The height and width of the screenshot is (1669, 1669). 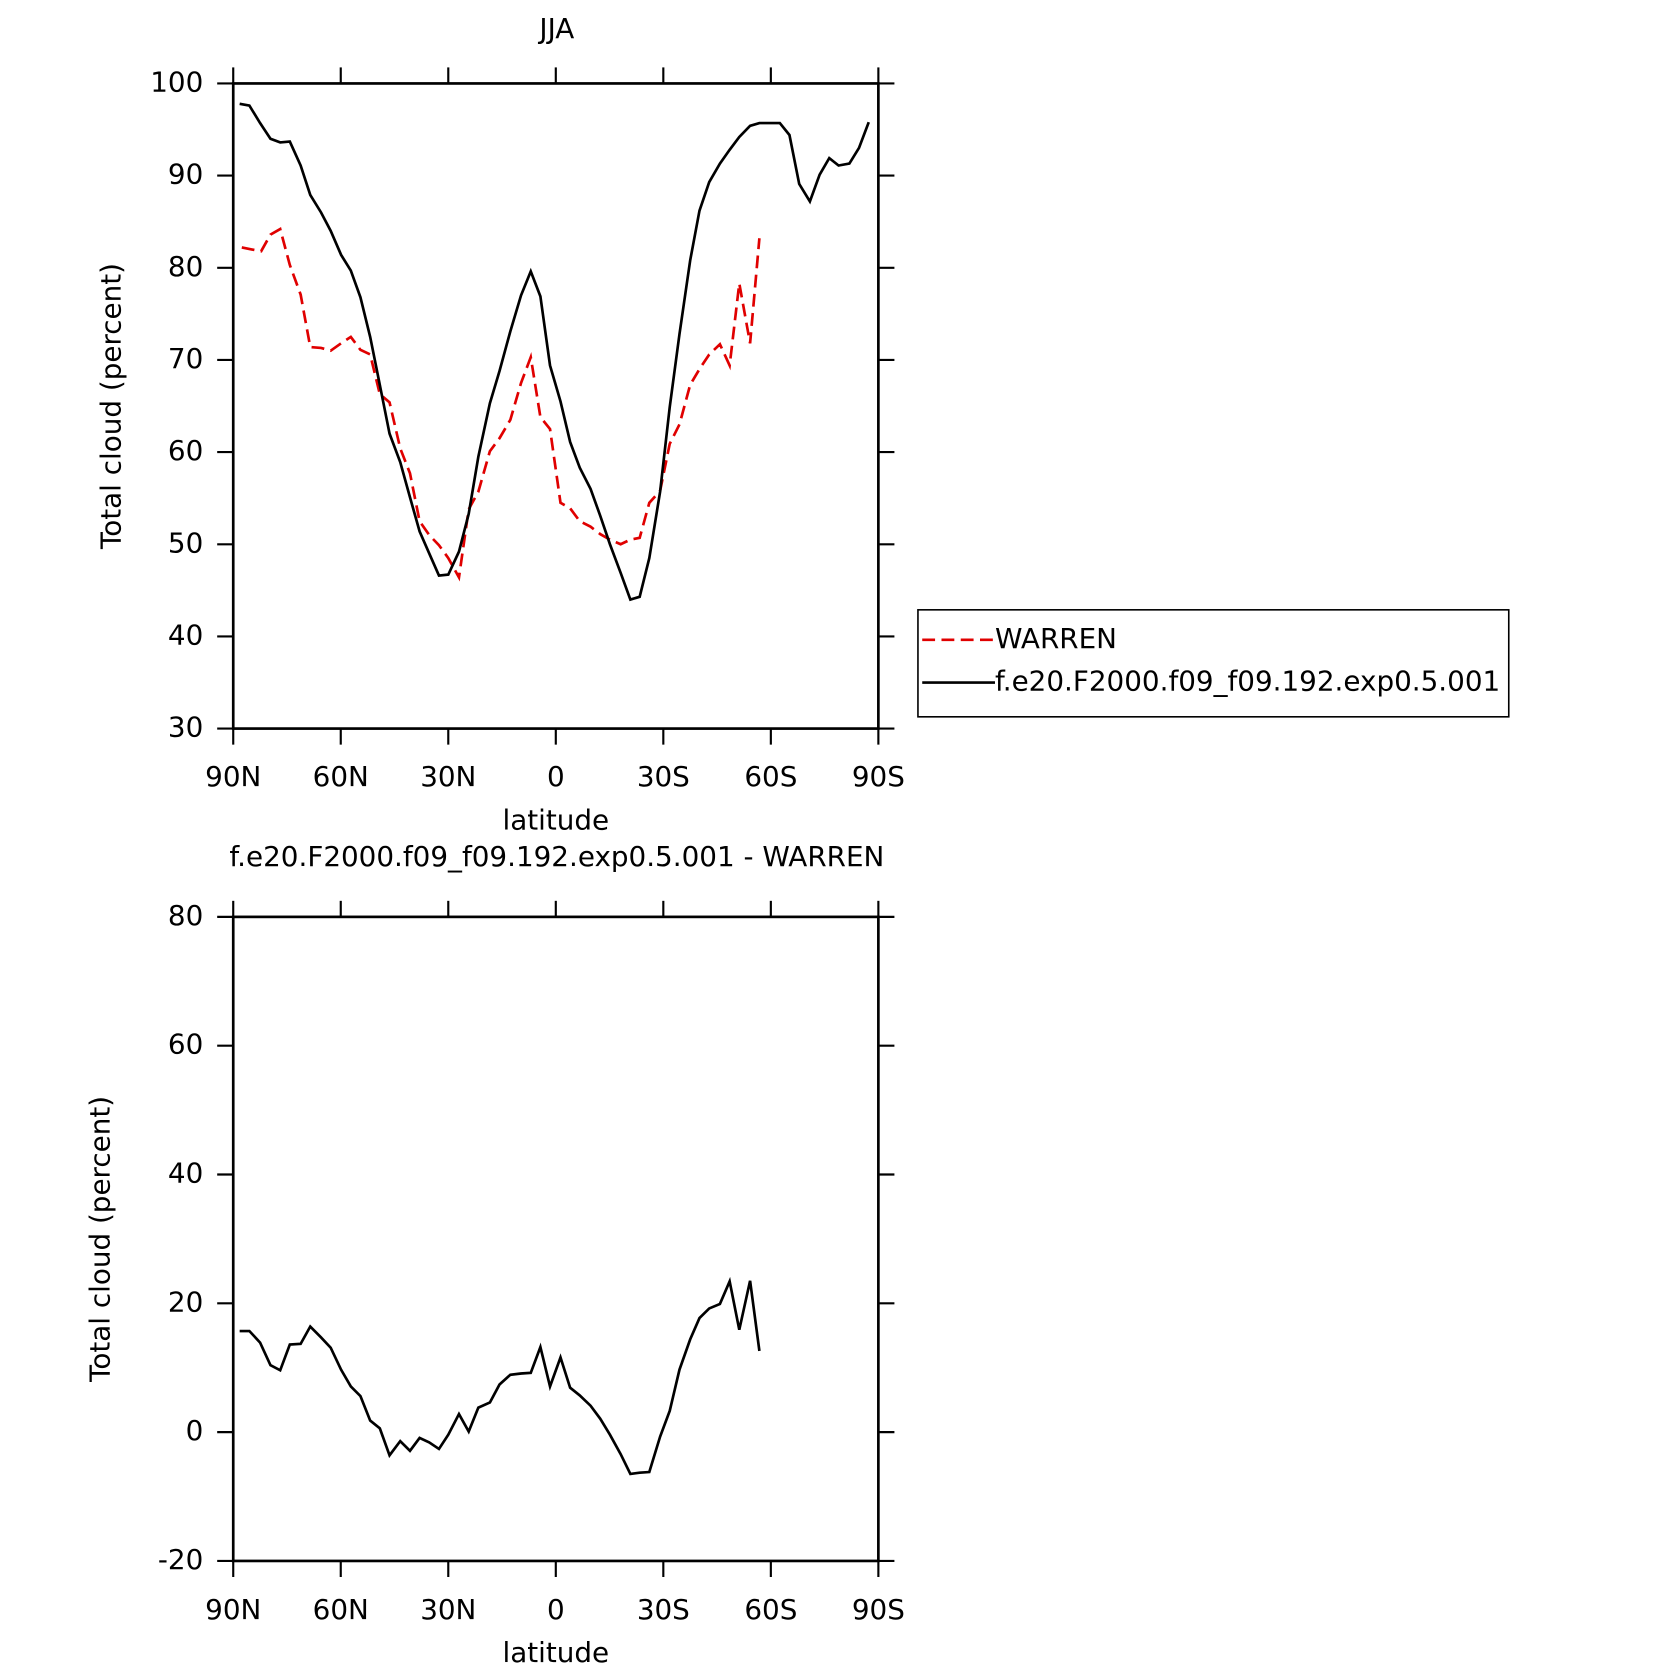 I want to click on y-tick-label: 90, so click(x=185, y=174).